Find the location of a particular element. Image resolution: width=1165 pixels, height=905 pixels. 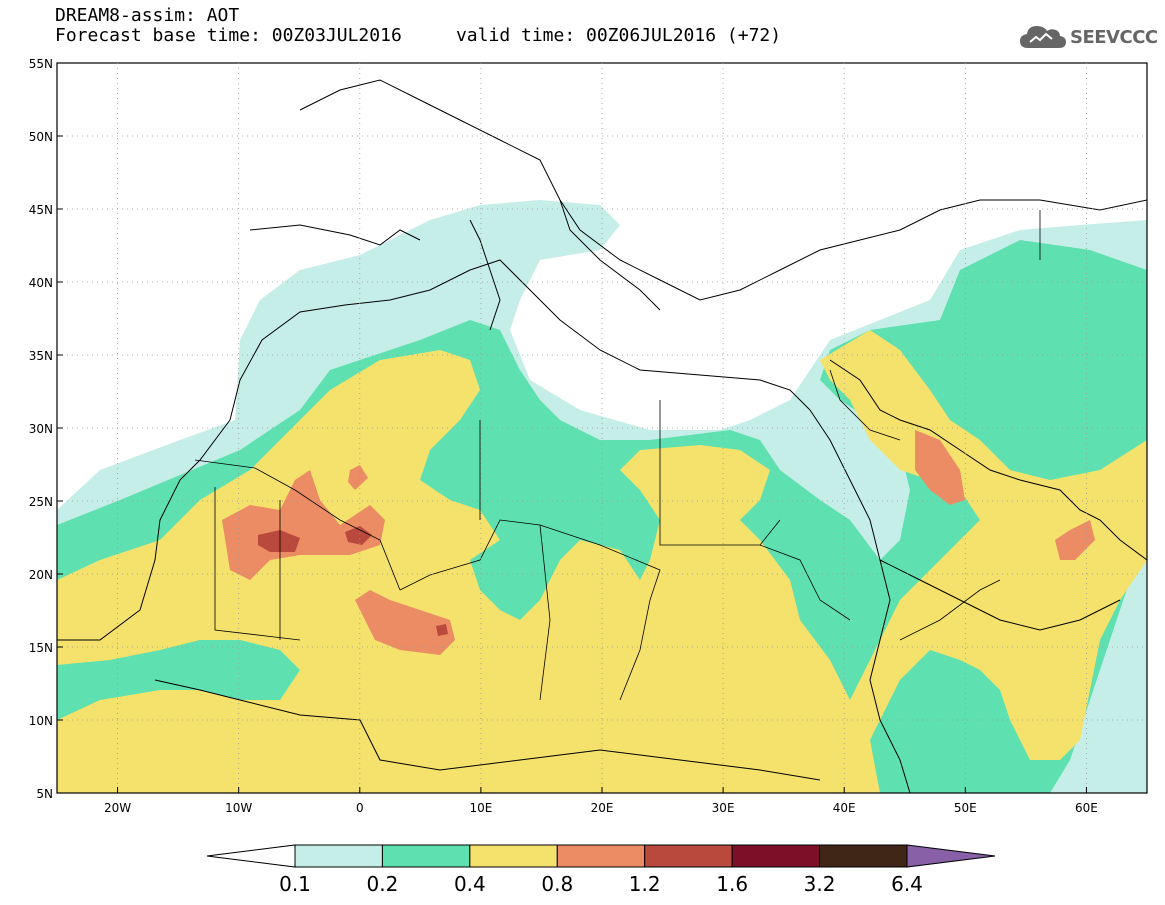

lat-tick-label: 25N is located at coordinates (41, 502).